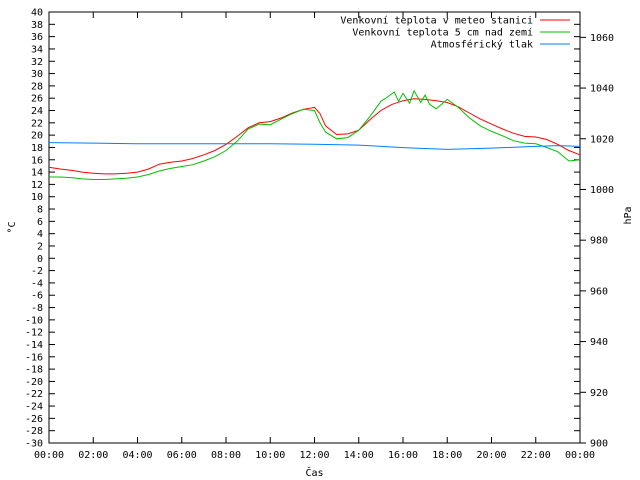 This screenshot has width=640, height=480. What do you see at coordinates (628, 215) in the screenshot?
I see `right-axis-title: hPa` at bounding box center [628, 215].